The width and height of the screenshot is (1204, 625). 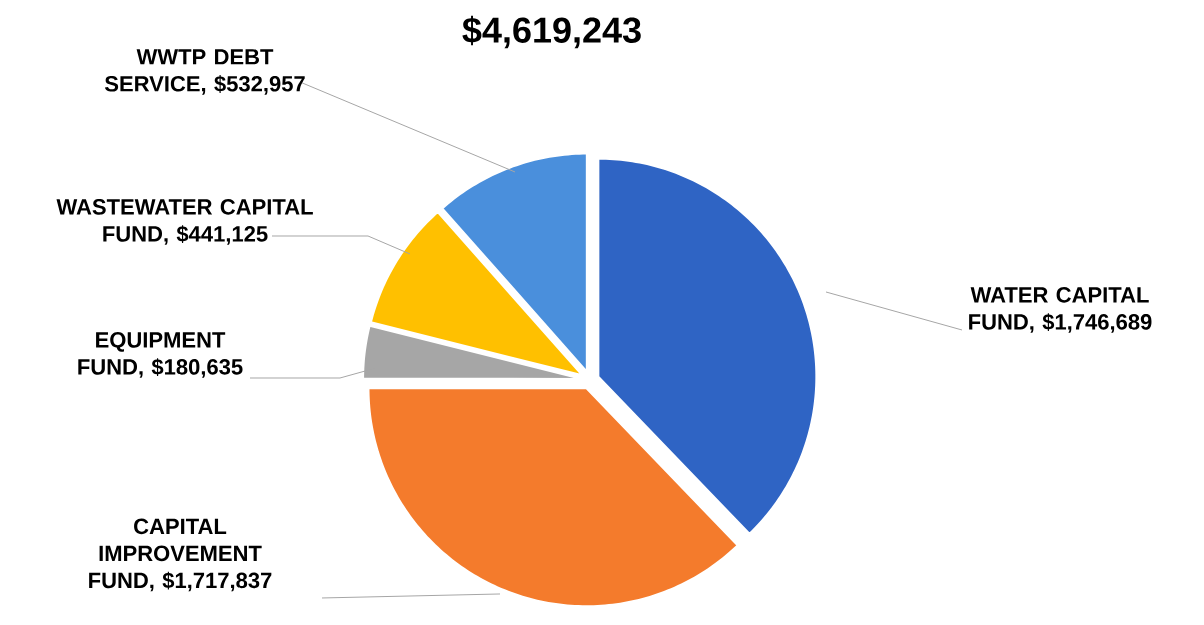 I want to click on slice-label: WASTEWATER CAPITAL FUND, $441,125, so click(x=184, y=222).